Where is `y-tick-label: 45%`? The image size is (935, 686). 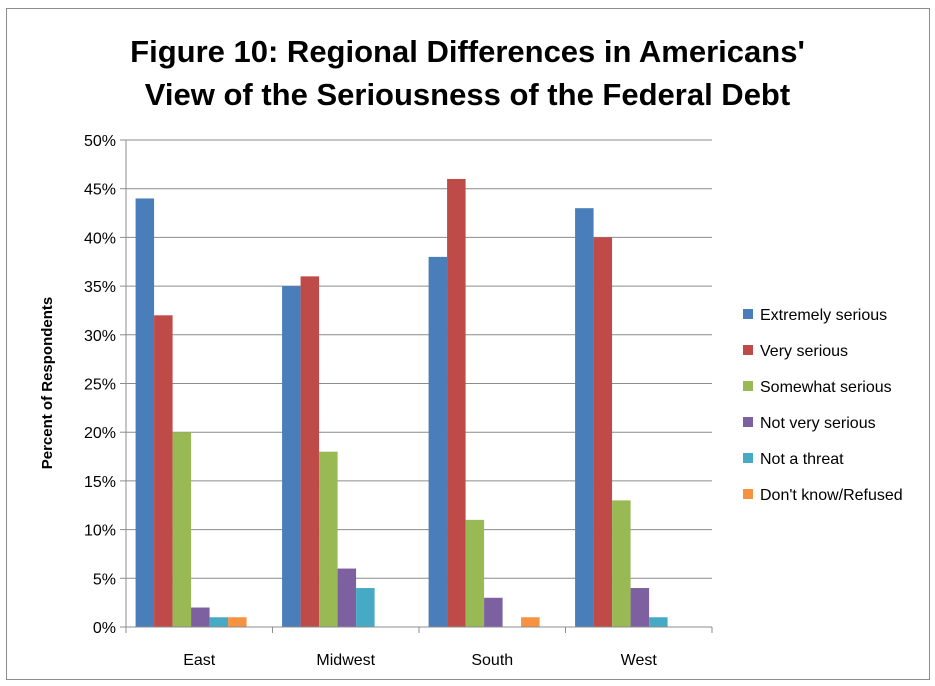 y-tick-label: 45% is located at coordinates (100, 190).